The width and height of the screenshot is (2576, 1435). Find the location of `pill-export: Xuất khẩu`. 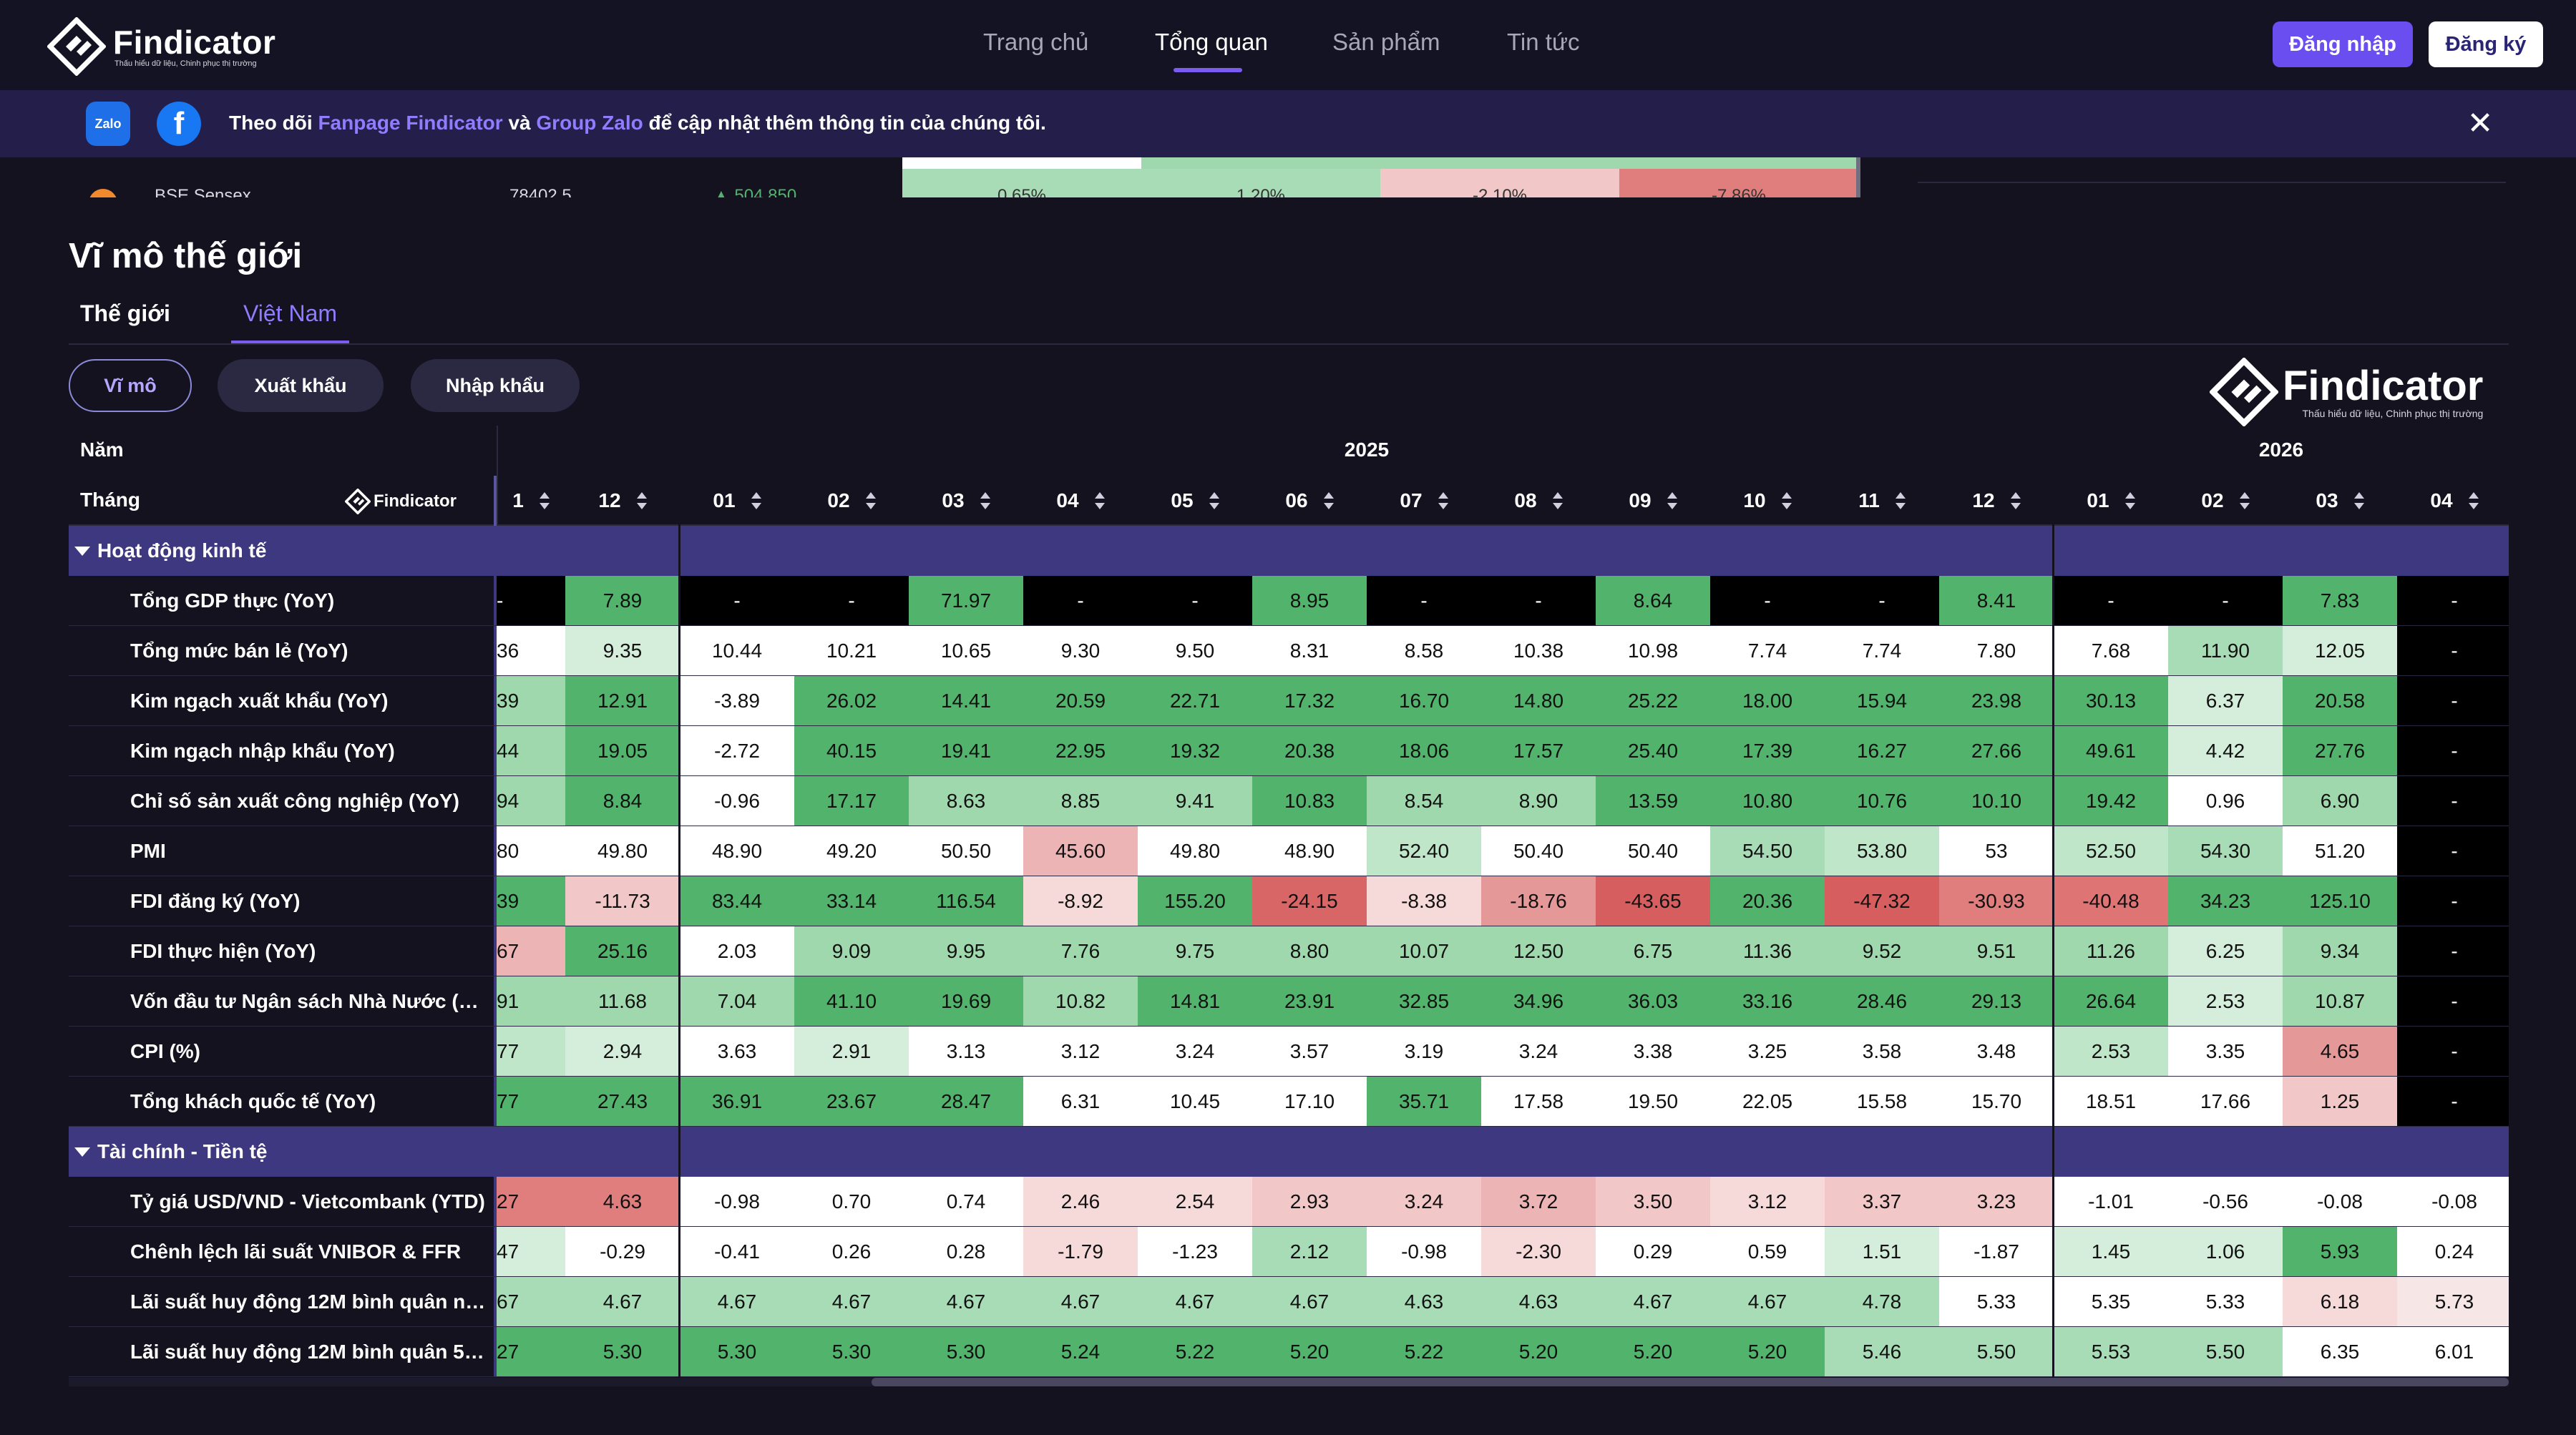

pill-export: Xuất khẩu is located at coordinates (301, 385).